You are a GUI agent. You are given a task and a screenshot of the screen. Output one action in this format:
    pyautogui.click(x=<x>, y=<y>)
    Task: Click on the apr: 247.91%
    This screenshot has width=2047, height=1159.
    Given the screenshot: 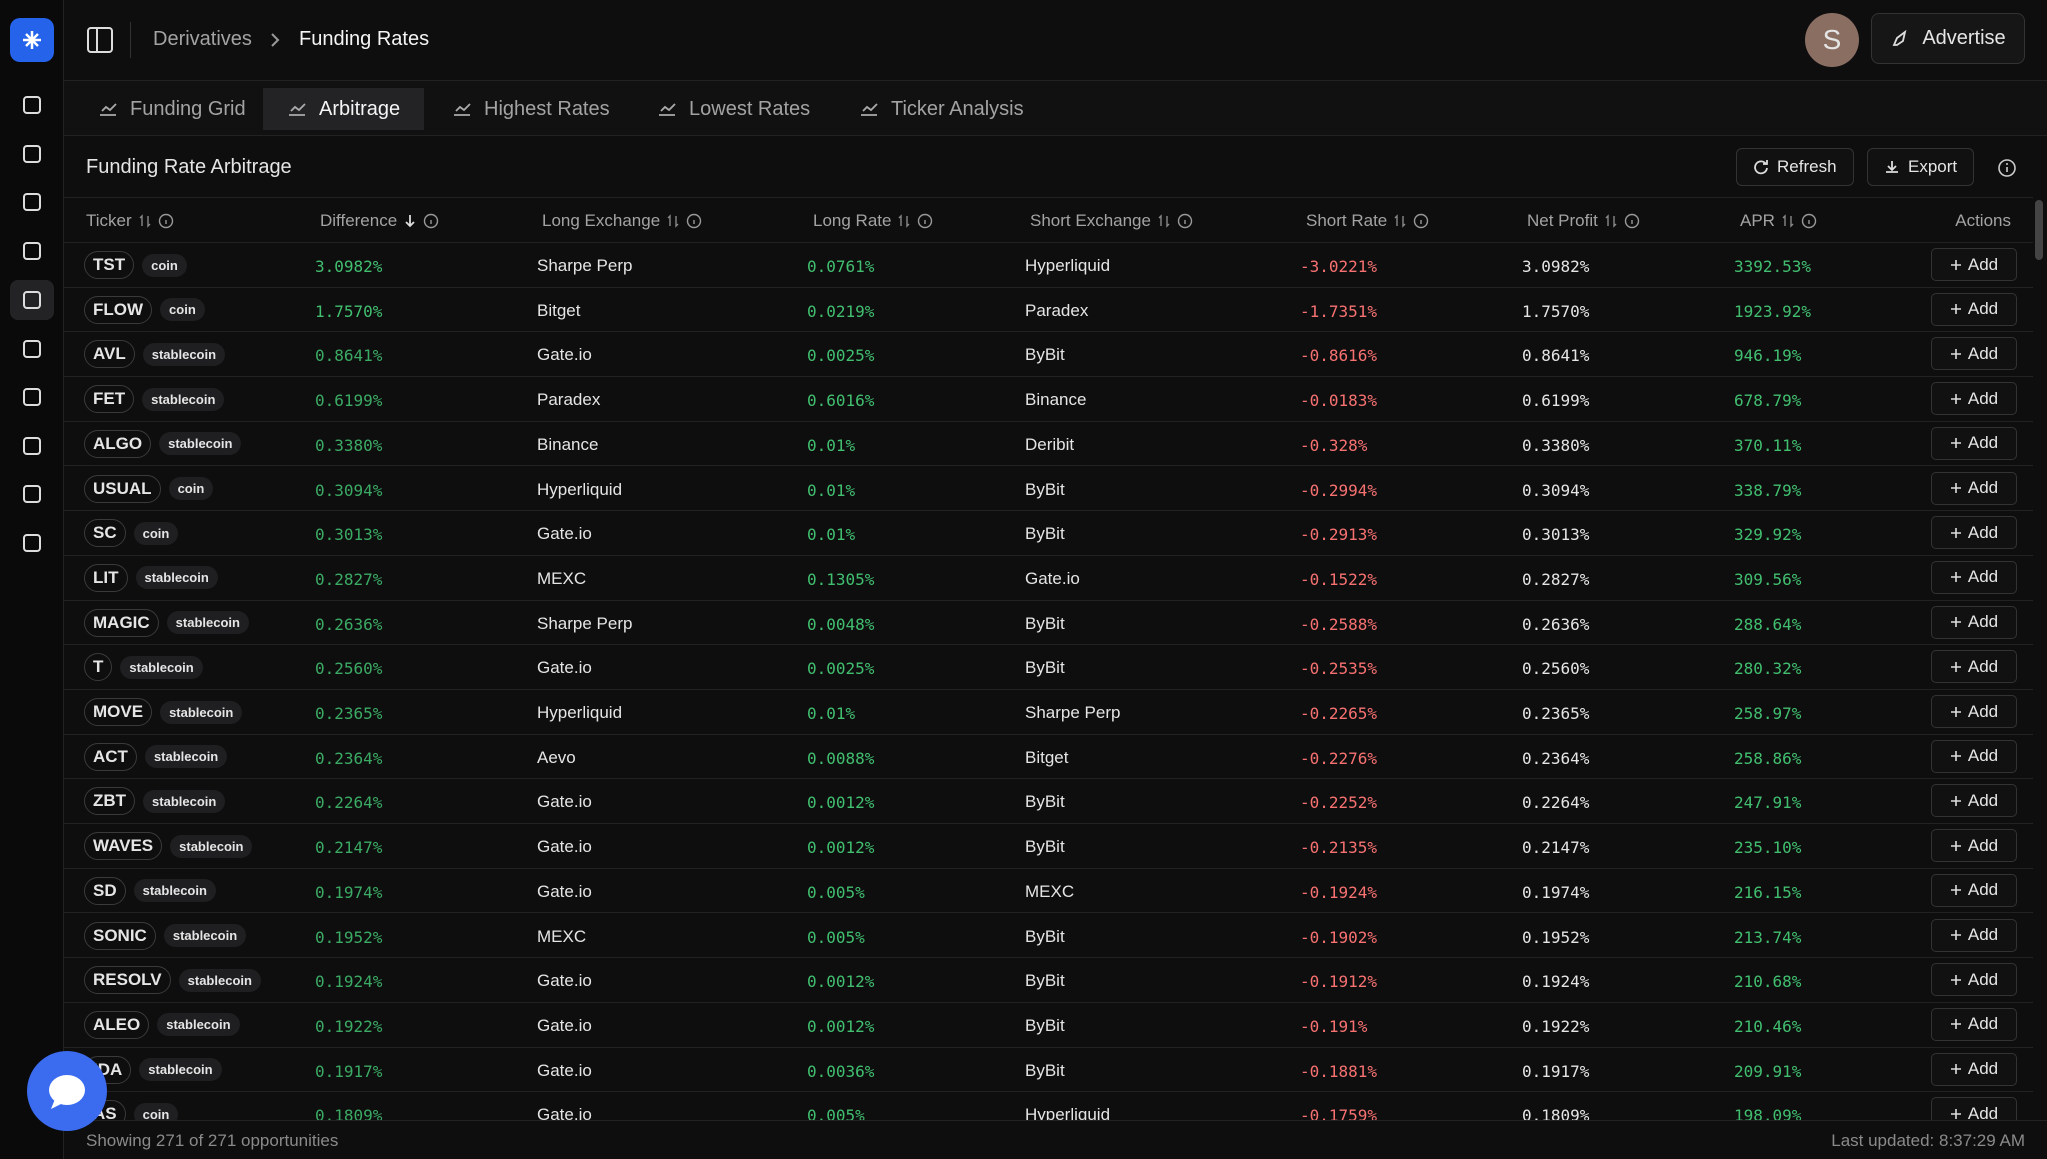 What is the action you would take?
    pyautogui.click(x=1767, y=802)
    